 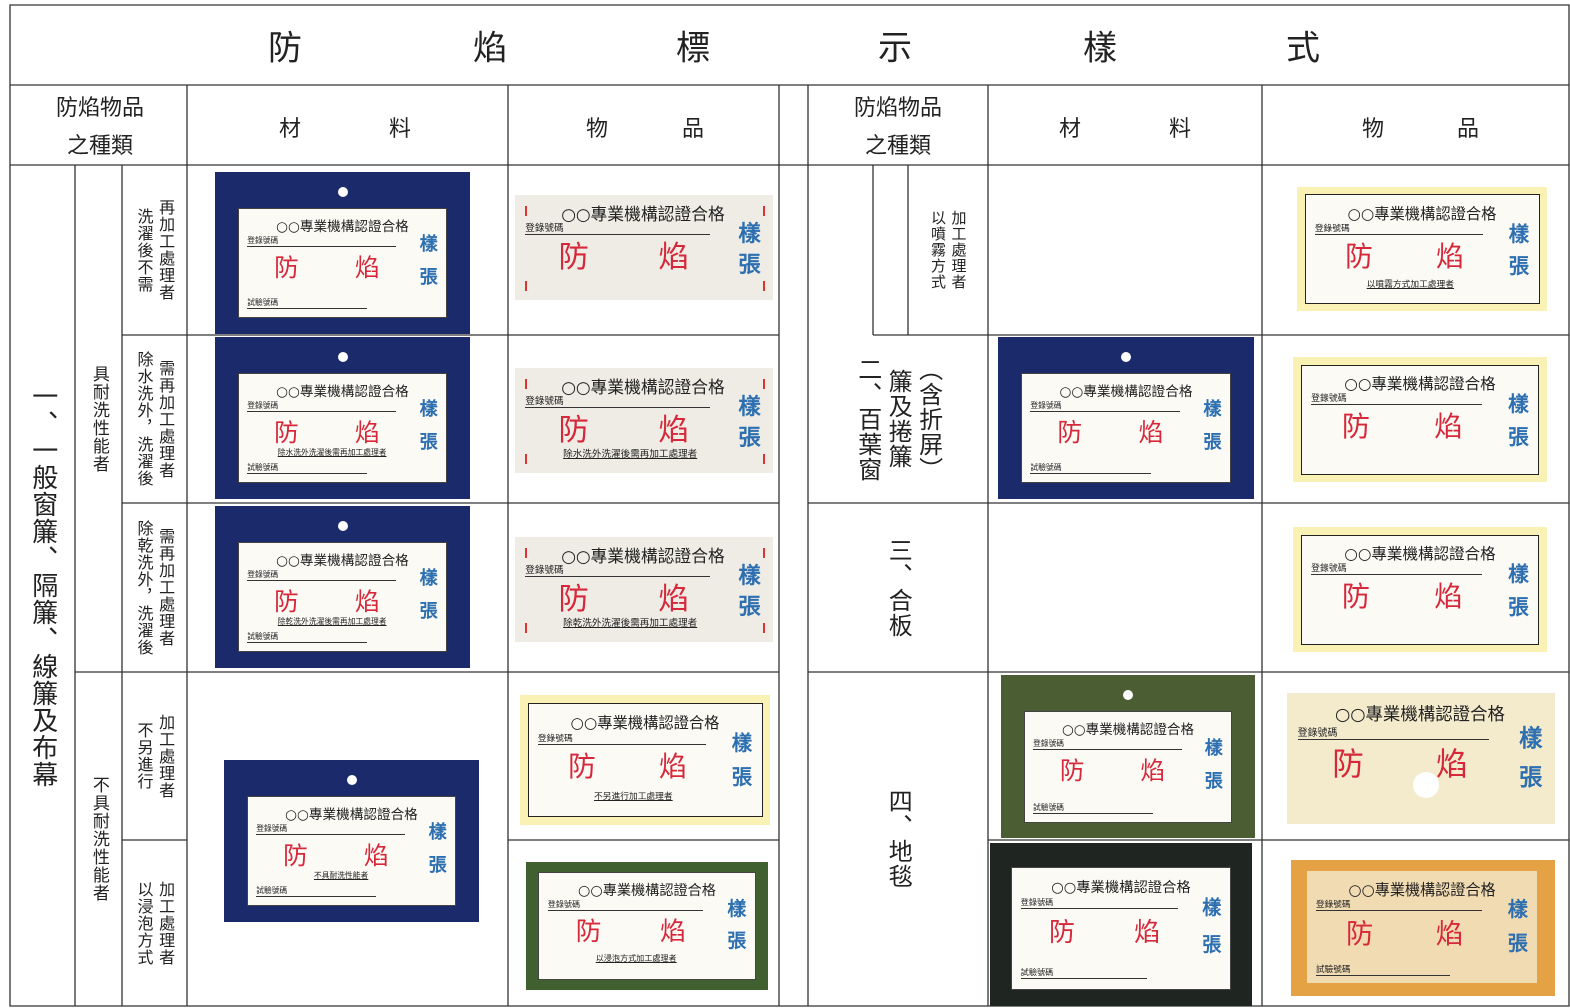 What do you see at coordinates (42, 585) in the screenshot?
I see `main-category-col: 一、一般窗簾、隔簾、線簾及布幕` at bounding box center [42, 585].